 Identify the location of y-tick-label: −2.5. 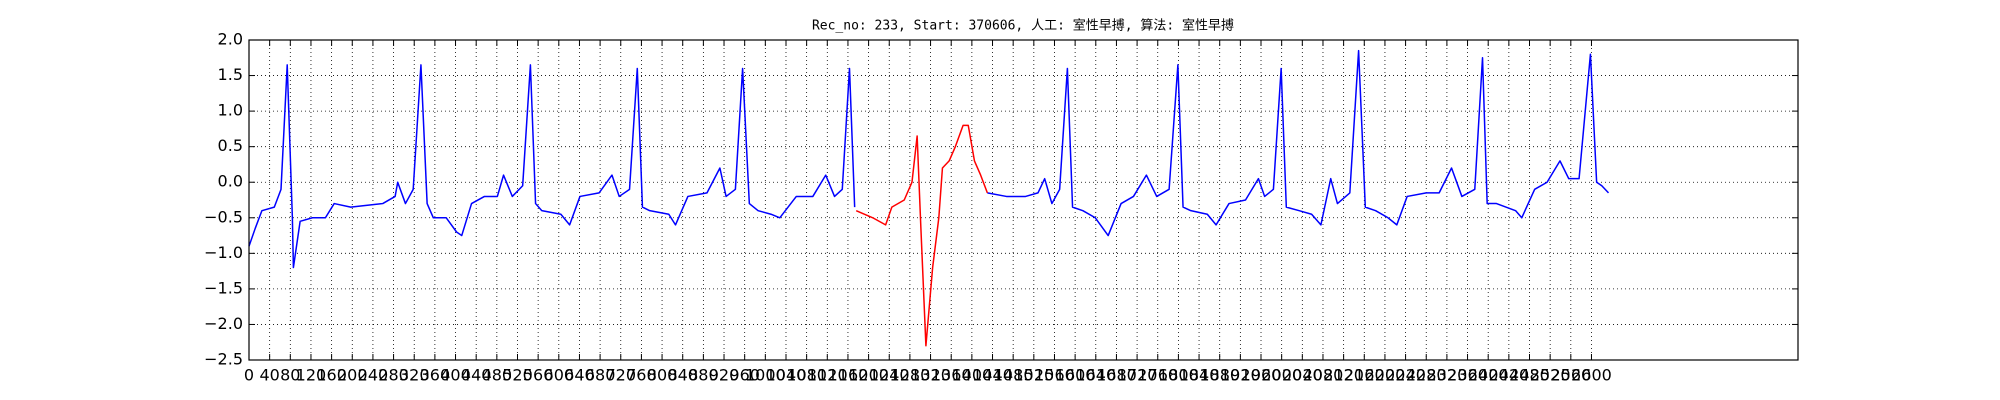
(223, 359).